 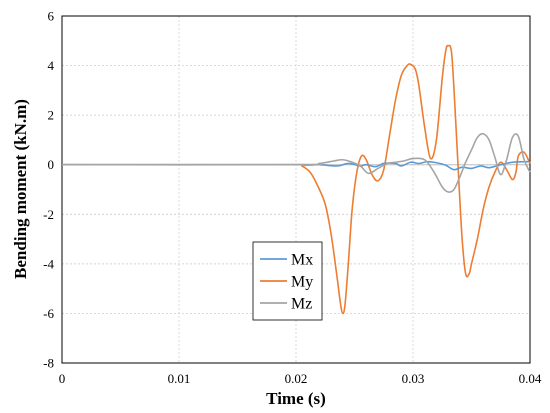 What do you see at coordinates (20, 189) in the screenshot?
I see `y-axis-title: Bending moment (kN.m)` at bounding box center [20, 189].